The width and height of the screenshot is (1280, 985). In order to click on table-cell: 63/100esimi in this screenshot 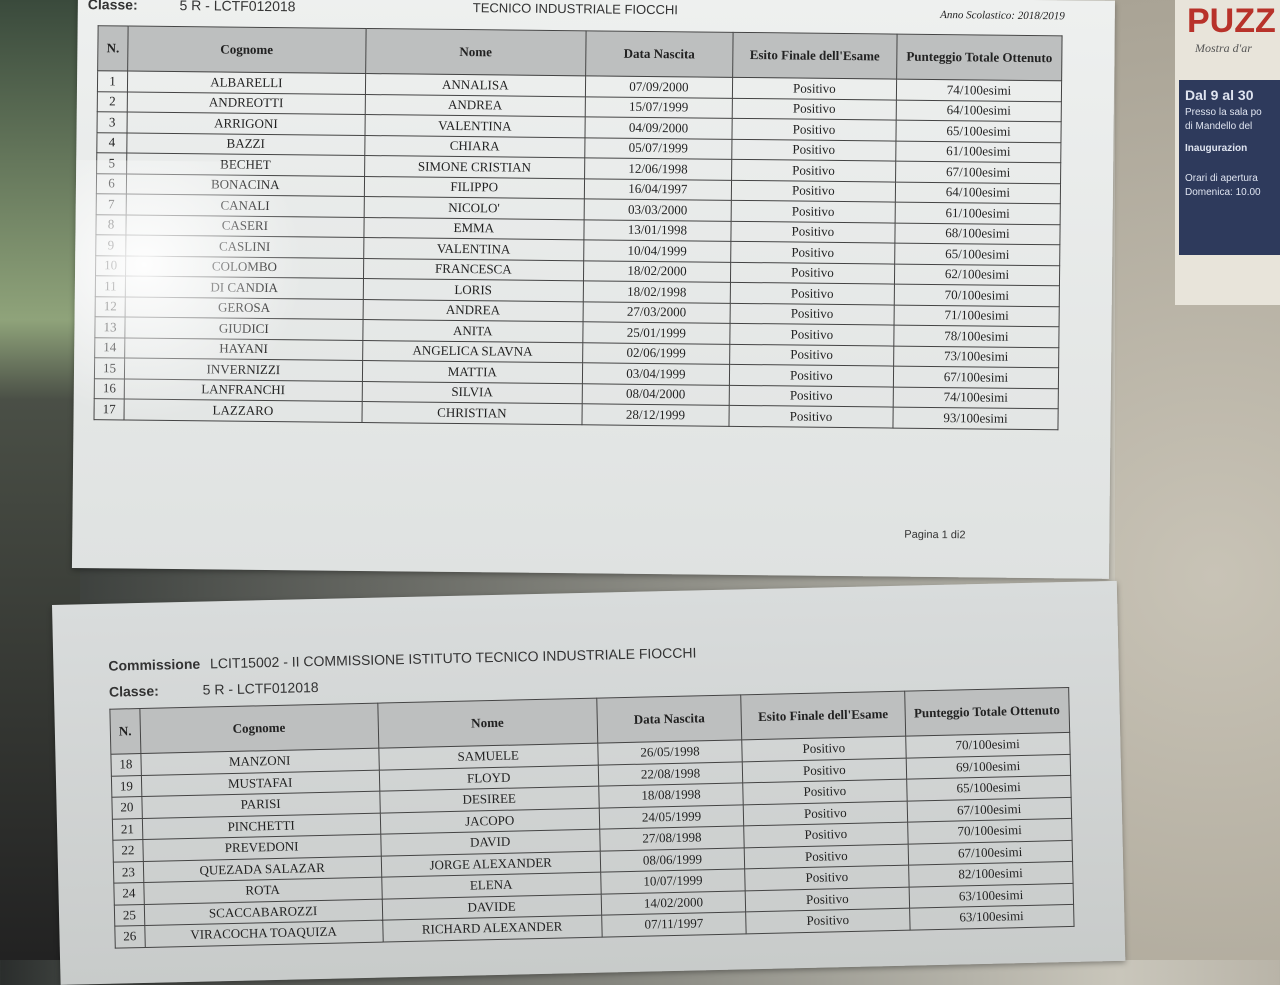, I will do `click(992, 917)`.